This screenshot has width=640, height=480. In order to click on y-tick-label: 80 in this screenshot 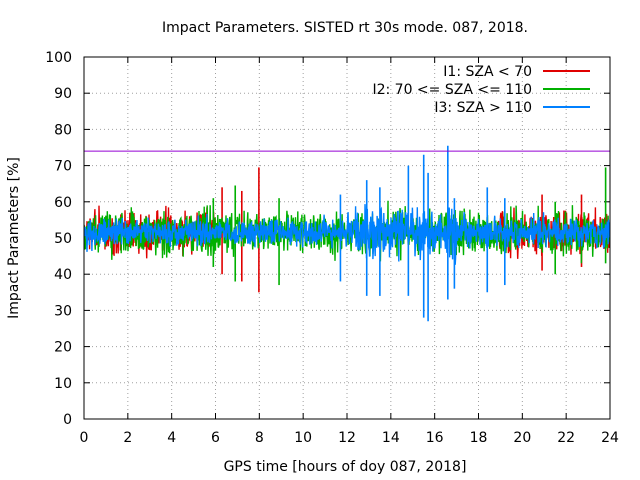, I will do `click(63, 130)`.